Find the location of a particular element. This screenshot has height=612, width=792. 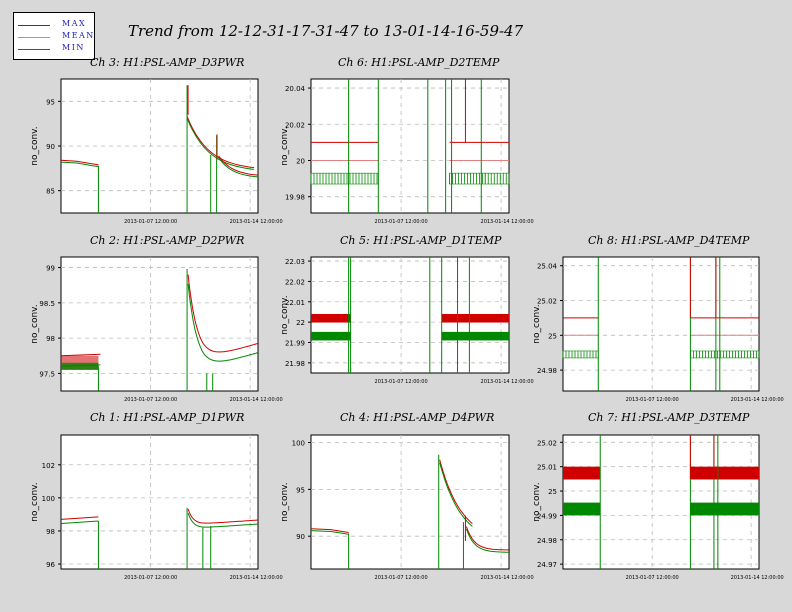

y-tick-label: 95 is located at coordinates (50, 102).